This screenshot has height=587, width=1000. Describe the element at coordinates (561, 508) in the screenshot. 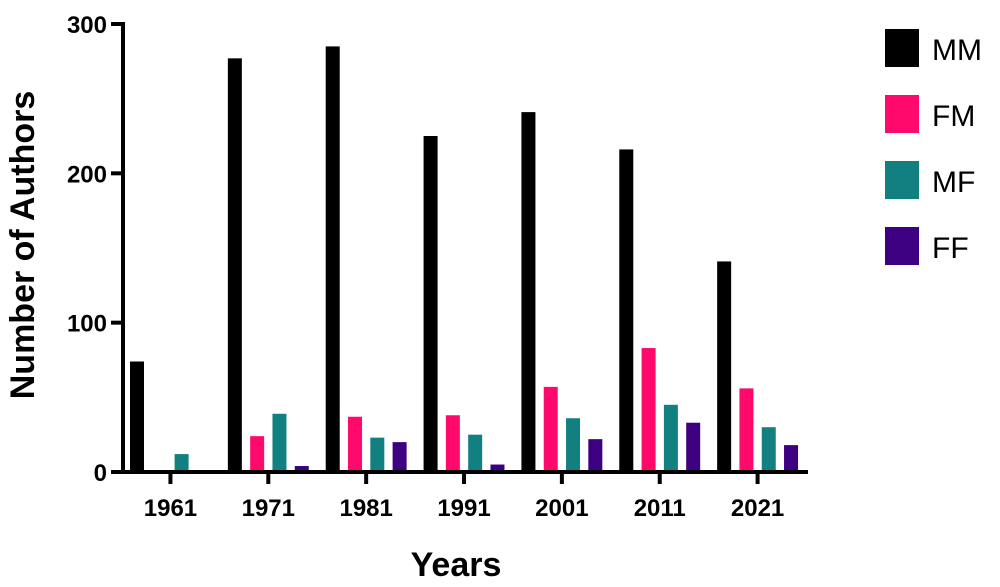

I see `x-tick-label: 2001` at that location.